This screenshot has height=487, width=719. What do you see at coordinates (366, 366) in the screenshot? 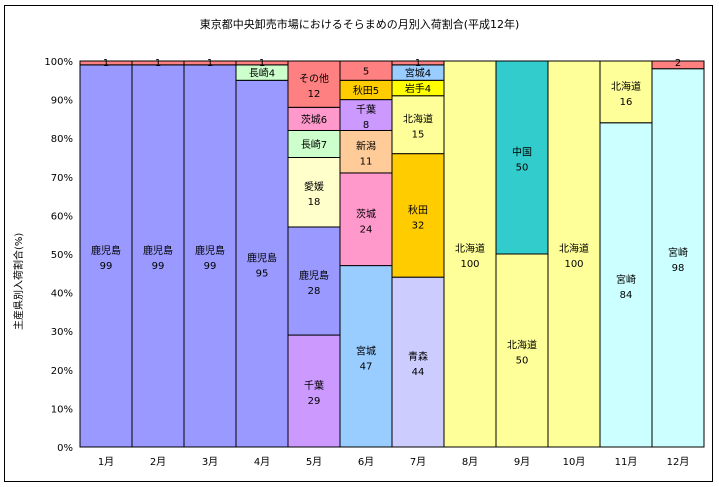
I see `data-label-value: 47` at bounding box center [366, 366].